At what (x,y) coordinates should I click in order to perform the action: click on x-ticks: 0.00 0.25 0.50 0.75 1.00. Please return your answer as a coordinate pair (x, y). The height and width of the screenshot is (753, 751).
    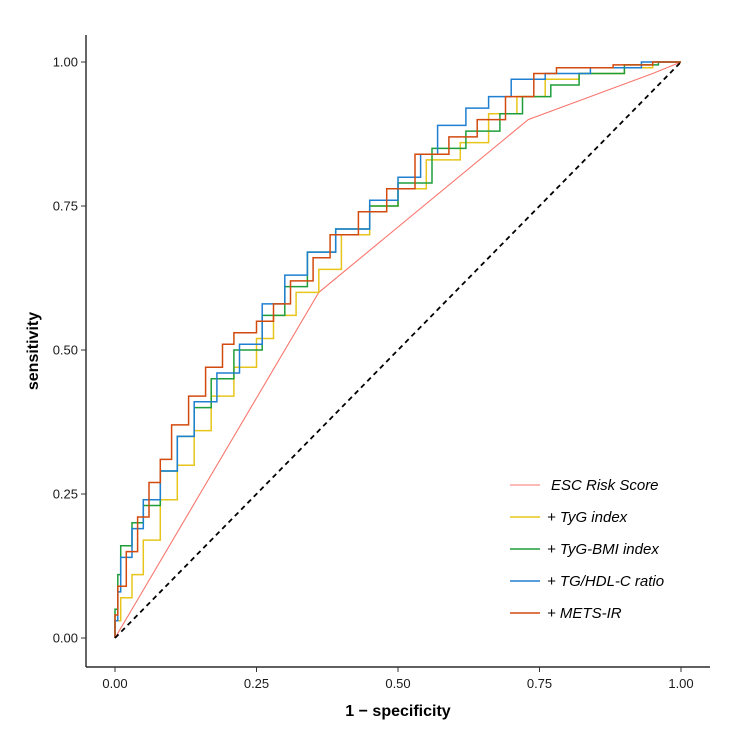
    Looking at the image, I should click on (398, 679).